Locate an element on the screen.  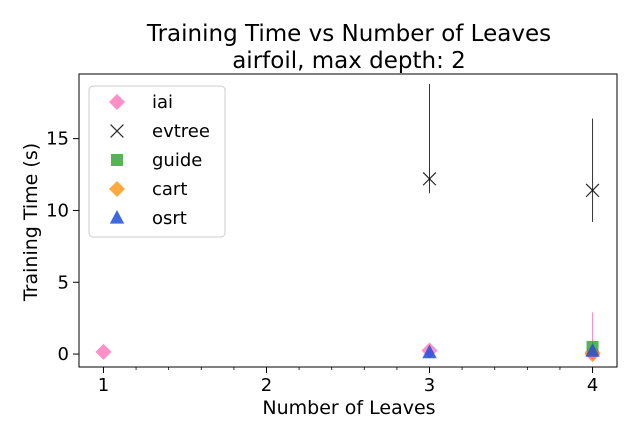
legend-label-evtree: evtree is located at coordinates (181, 131).